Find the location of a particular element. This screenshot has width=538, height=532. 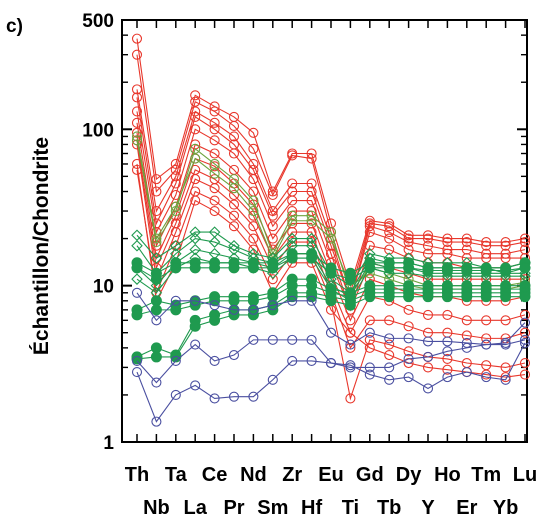

x-tick-label: Lu is located at coordinates (525, 475).